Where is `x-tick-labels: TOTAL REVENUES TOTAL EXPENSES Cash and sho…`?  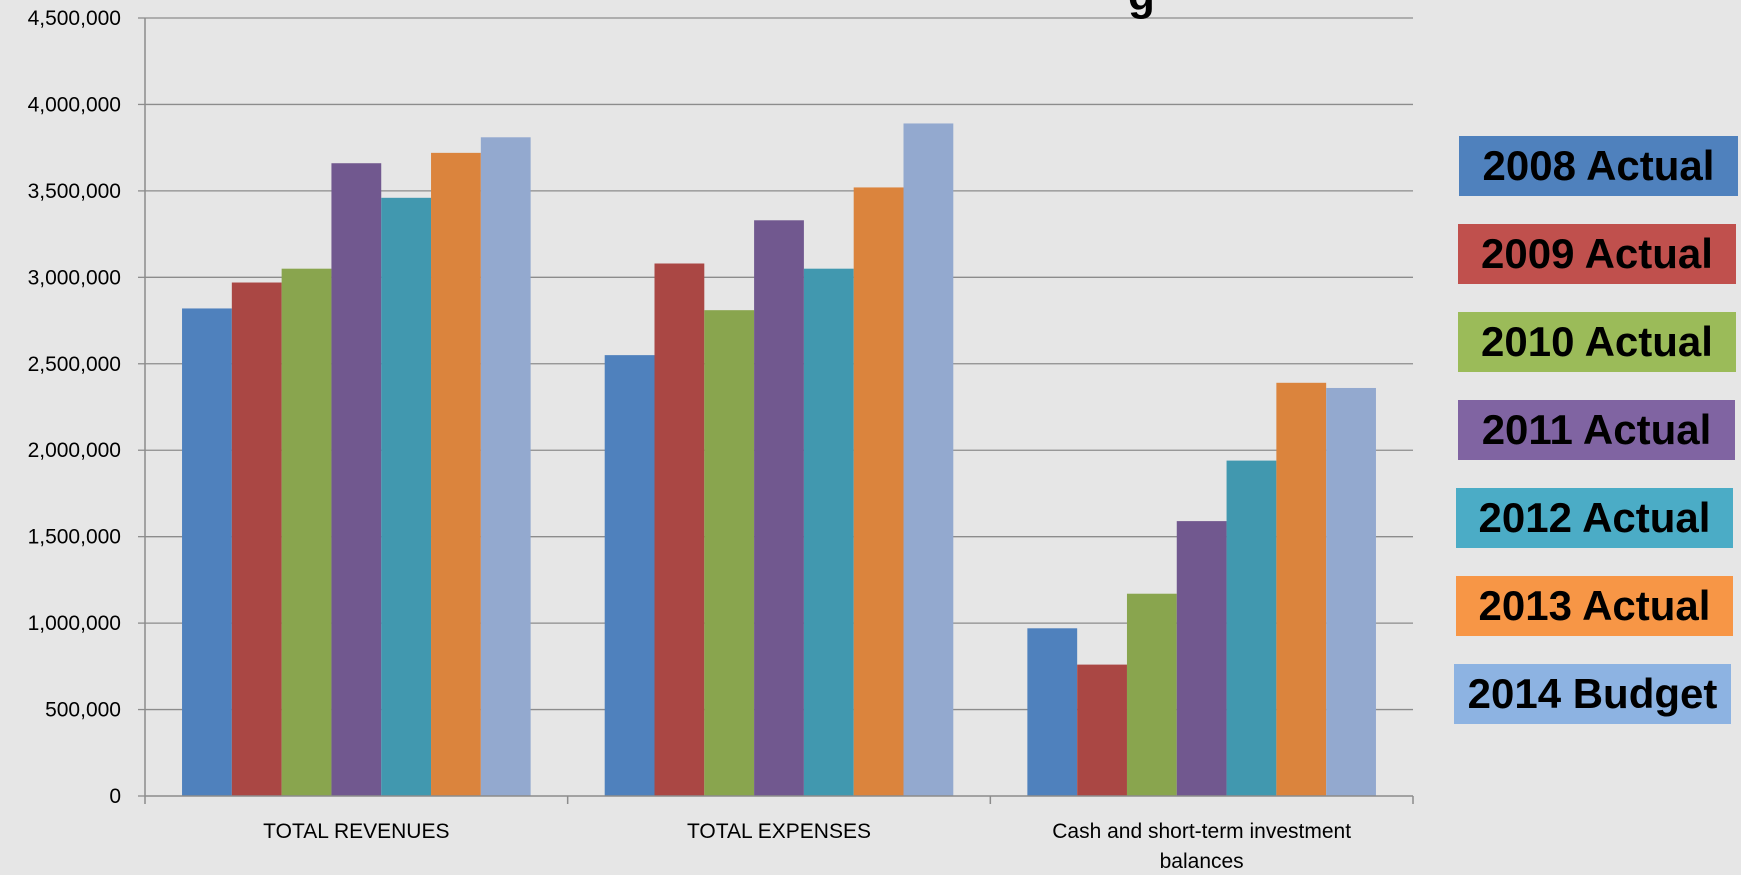
x-tick-labels: TOTAL REVENUES TOTAL EXPENSES Cash and sho… is located at coordinates (807, 846).